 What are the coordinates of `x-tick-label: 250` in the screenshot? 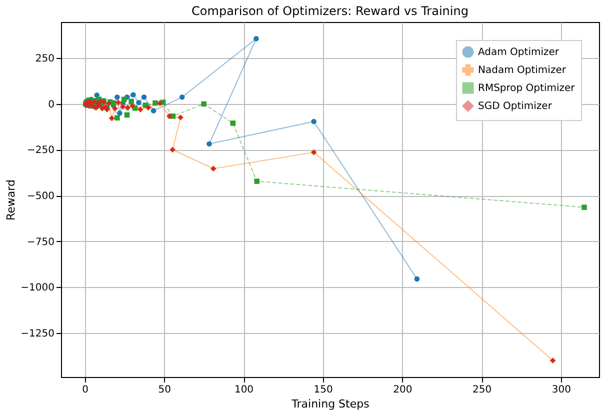 It's located at (482, 390).